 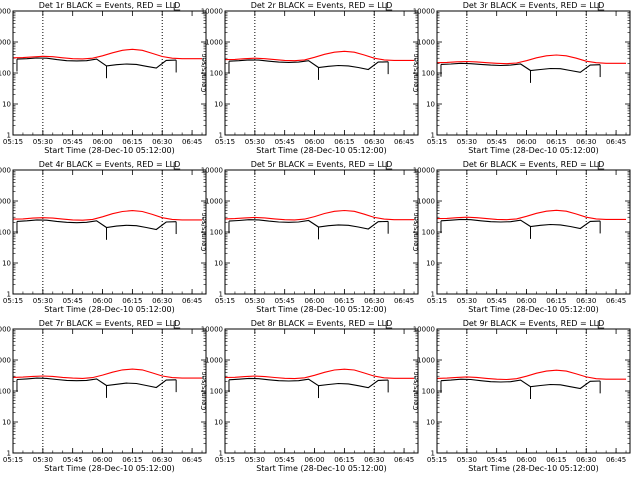 What do you see at coordinates (534, 5) in the screenshot?
I see `panel-title: Det 3r BLACK = Events, RED = LLD` at bounding box center [534, 5].